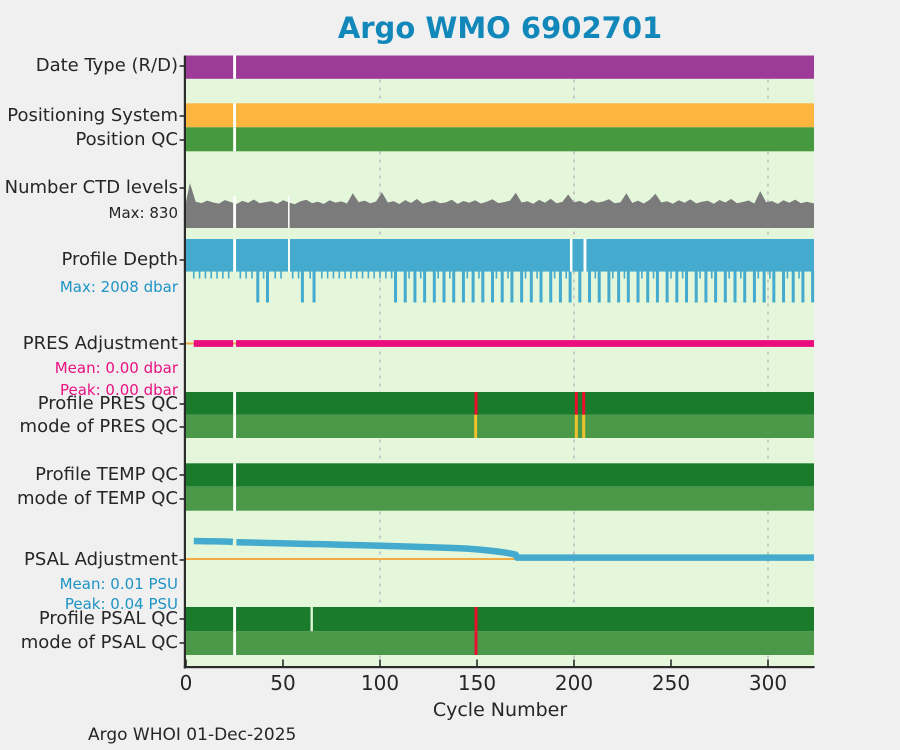 This screenshot has width=900, height=750. Describe the element at coordinates (100, 559) in the screenshot. I see `y-axis-label: PSAL Adjustment` at that location.